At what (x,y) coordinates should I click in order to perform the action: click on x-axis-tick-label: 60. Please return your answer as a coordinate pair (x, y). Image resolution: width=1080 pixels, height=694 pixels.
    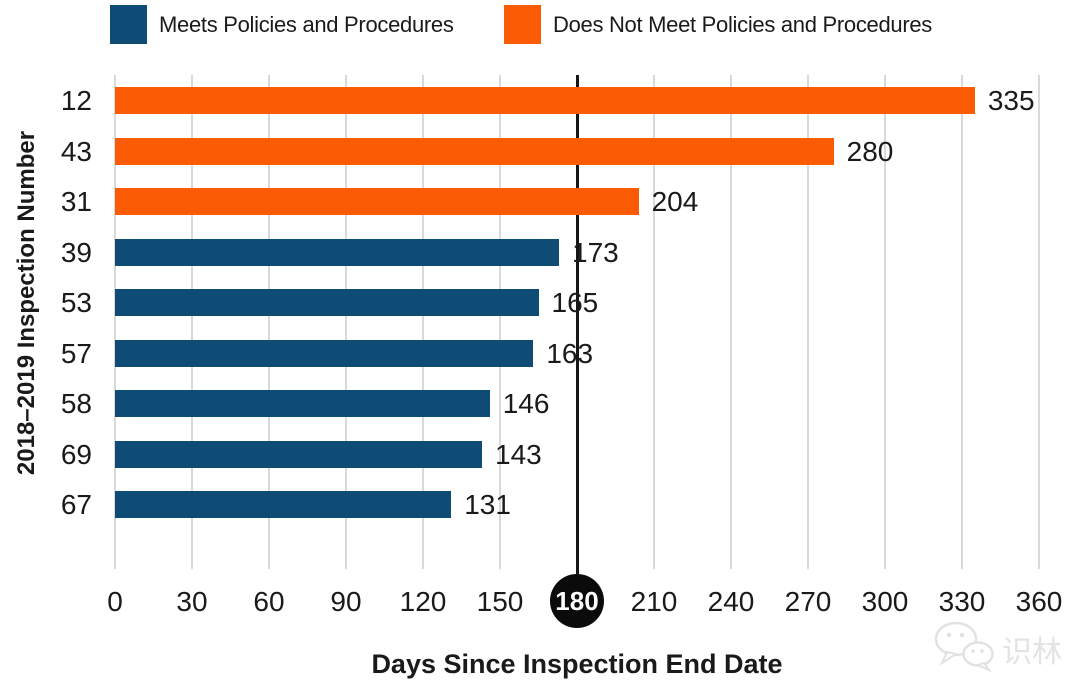
    Looking at the image, I should click on (269, 601).